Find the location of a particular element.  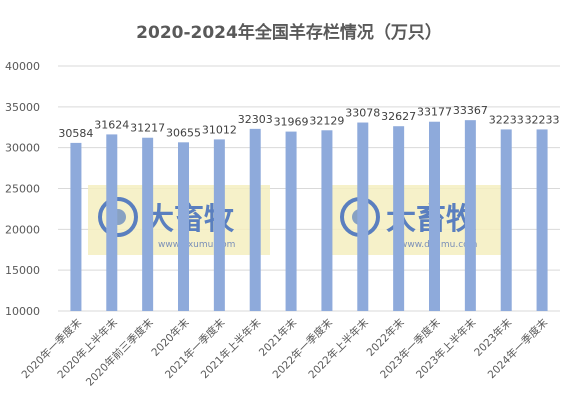

y-axis: 10000 15000 20000 25000 30000 35000 40000 is located at coordinates (22, 189).